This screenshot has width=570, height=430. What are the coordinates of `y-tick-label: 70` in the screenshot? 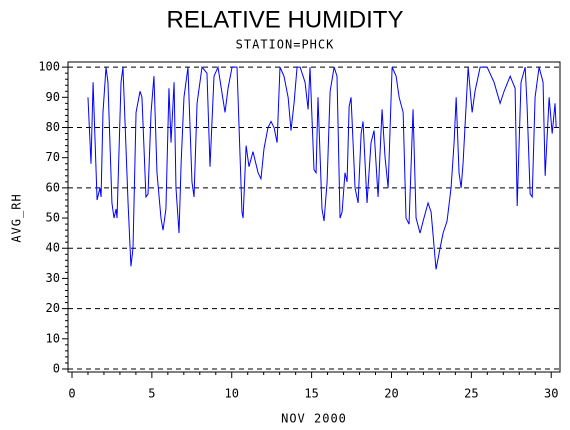 It's located at (53, 157).